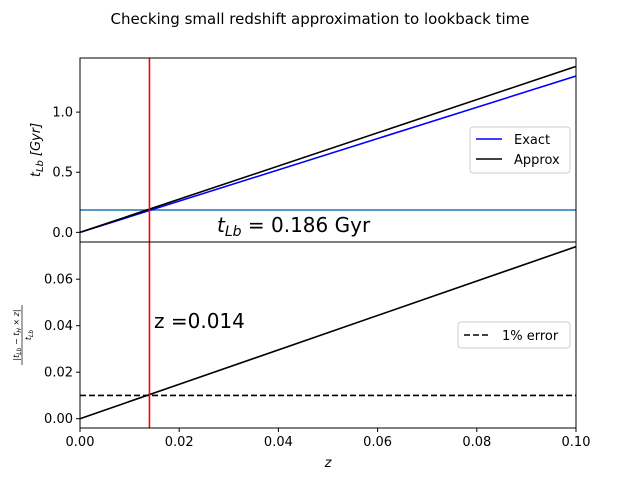  I want to click on lookback-annotation: tLb = 0.186 Gyr, so click(294, 226).